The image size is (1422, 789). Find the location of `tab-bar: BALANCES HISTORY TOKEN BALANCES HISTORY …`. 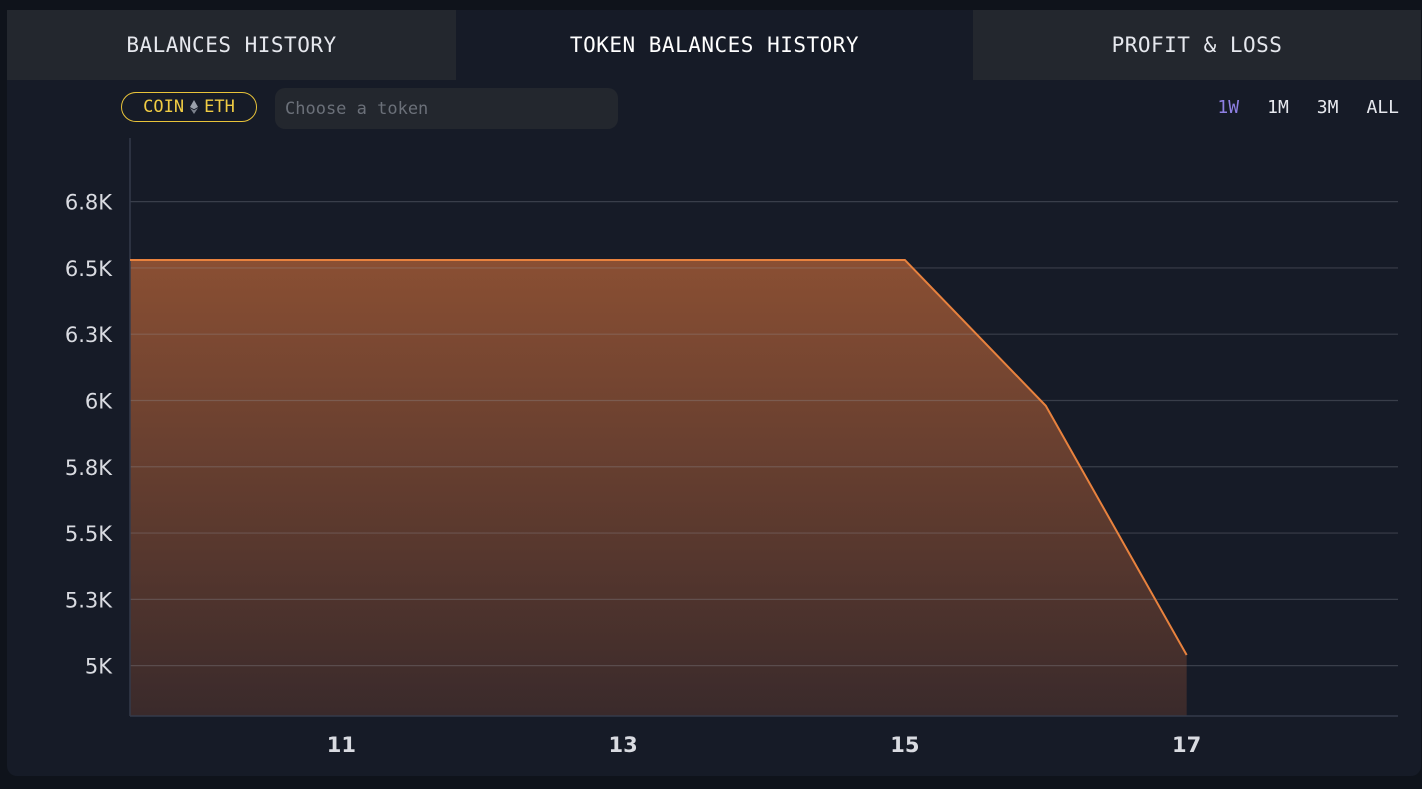

tab-bar: BALANCES HISTORY TOKEN BALANCES HISTORY … is located at coordinates (714, 45).